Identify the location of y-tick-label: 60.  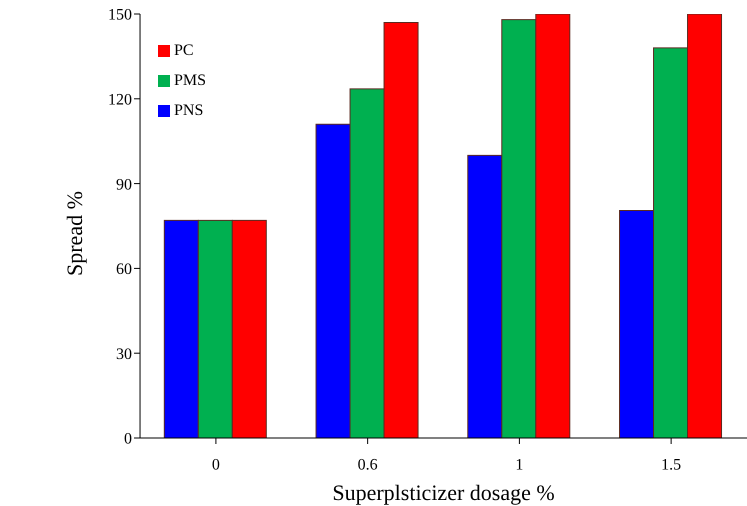
(124, 269).